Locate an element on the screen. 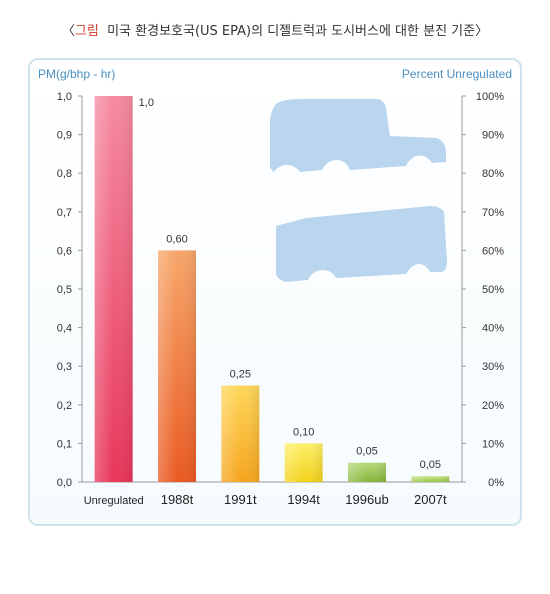 This screenshot has height=594, width=550. category-label: 1991t is located at coordinates (240, 499).